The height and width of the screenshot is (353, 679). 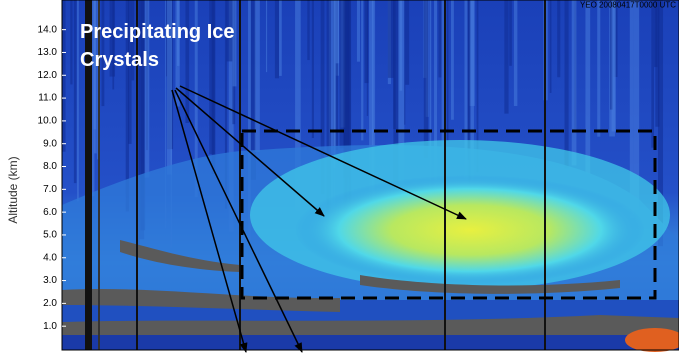 I want to click on y-tick-label: 6.0, so click(x=50, y=212).